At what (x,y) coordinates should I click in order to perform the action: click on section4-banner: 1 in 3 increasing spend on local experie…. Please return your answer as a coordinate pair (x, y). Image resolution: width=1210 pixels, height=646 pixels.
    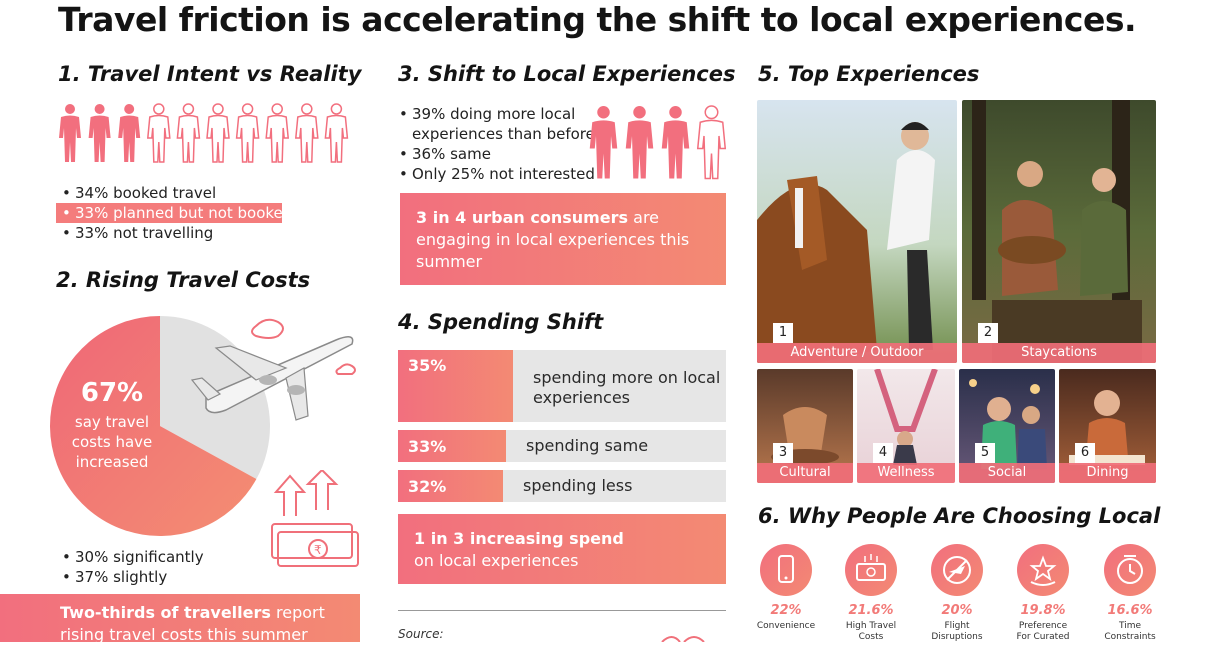
    Looking at the image, I should click on (562, 549).